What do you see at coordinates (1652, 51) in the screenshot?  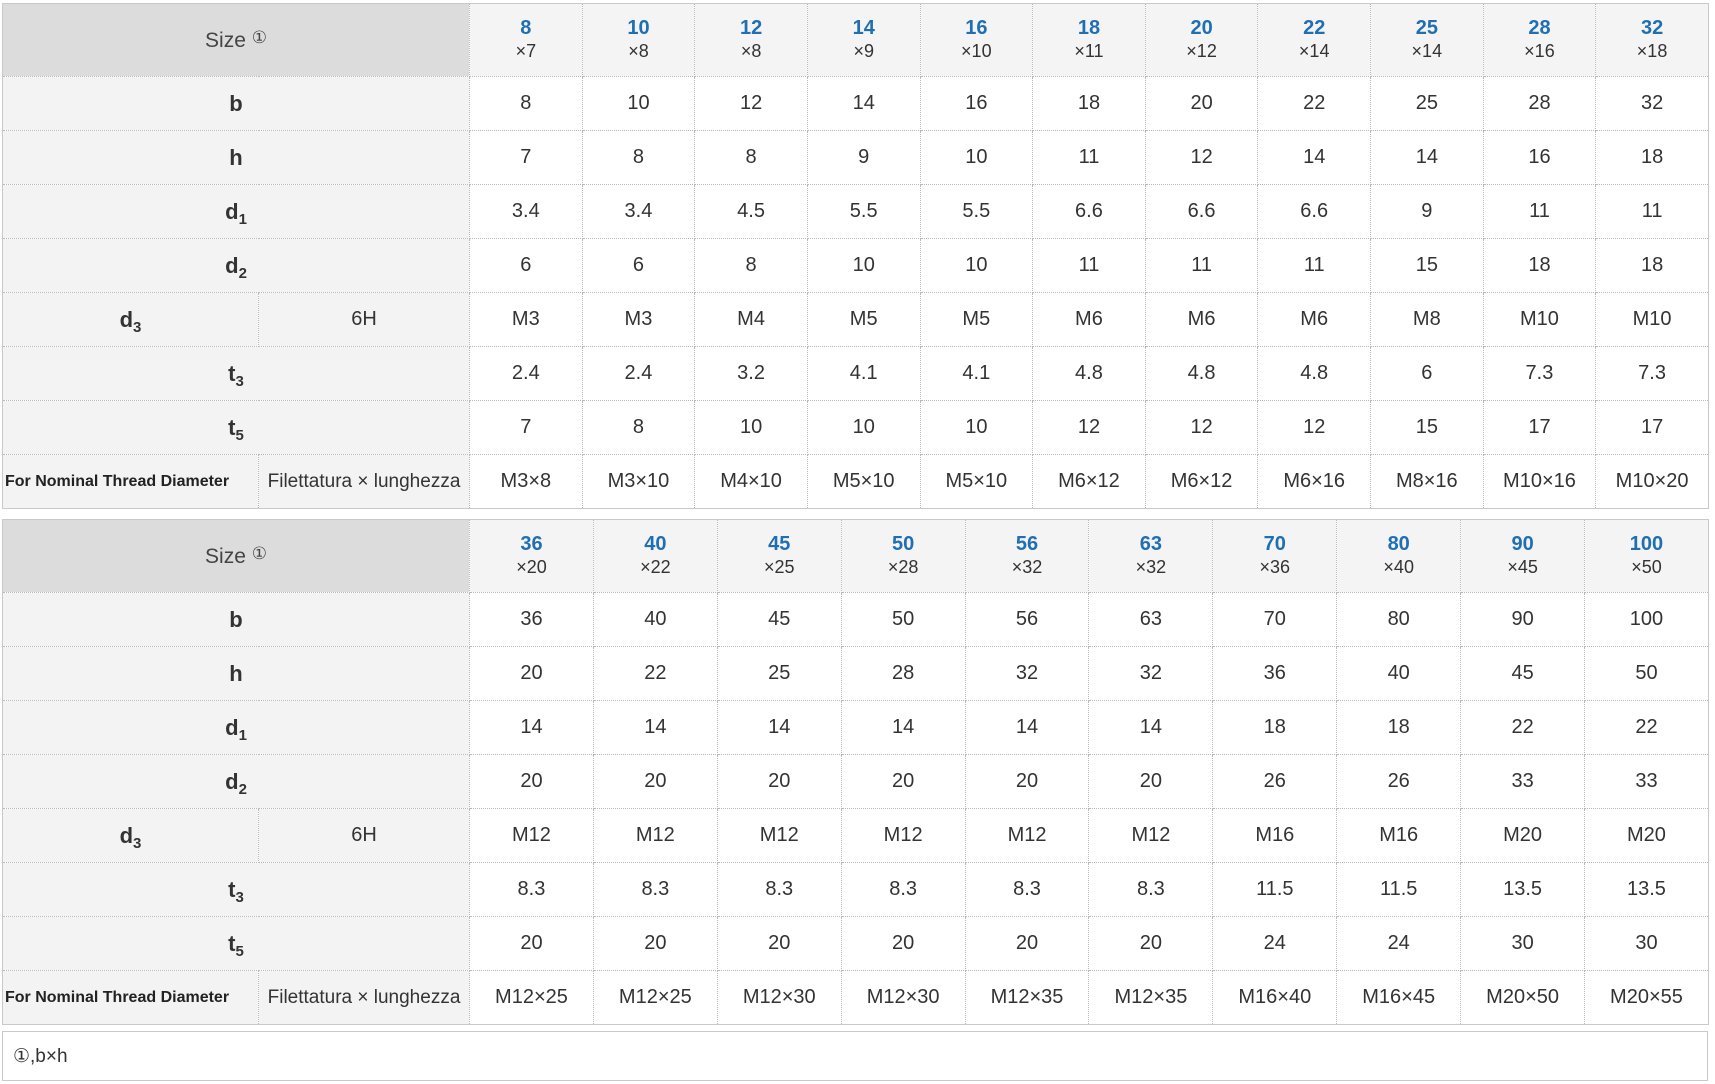 I see `size-height: ×18` at bounding box center [1652, 51].